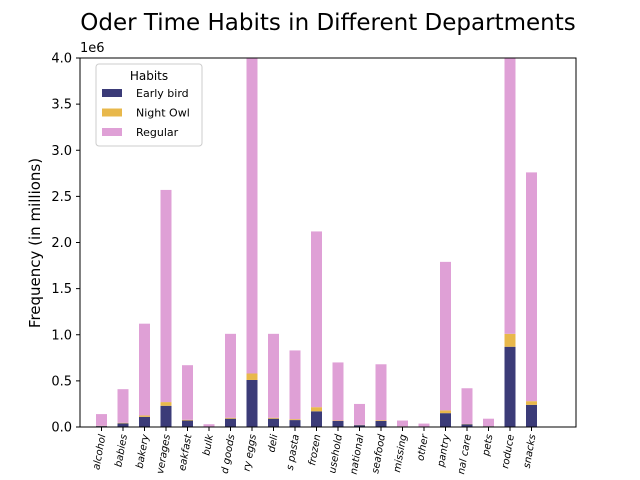 This screenshot has width=640, height=480. What do you see at coordinates (112, 93) in the screenshot?
I see `legend-swatch-early-bird` at bounding box center [112, 93].